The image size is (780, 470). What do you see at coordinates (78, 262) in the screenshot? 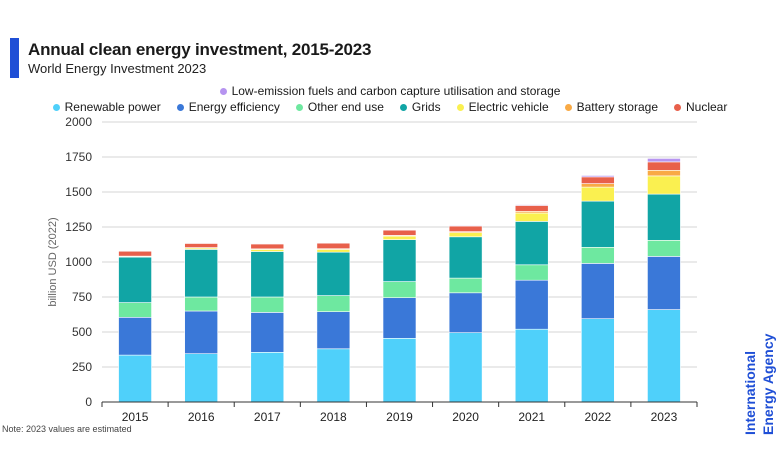
I see `y-tick-label: 1000` at bounding box center [78, 262].